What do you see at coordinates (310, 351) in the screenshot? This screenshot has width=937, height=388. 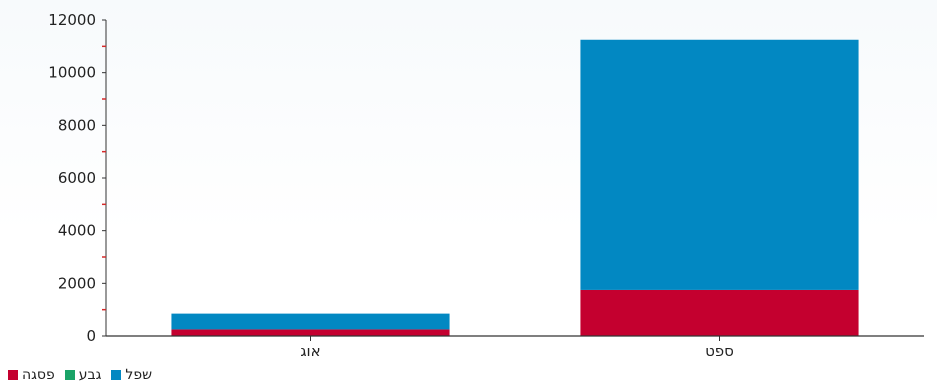 I see `x-tick-label-0: אוג` at bounding box center [310, 351].